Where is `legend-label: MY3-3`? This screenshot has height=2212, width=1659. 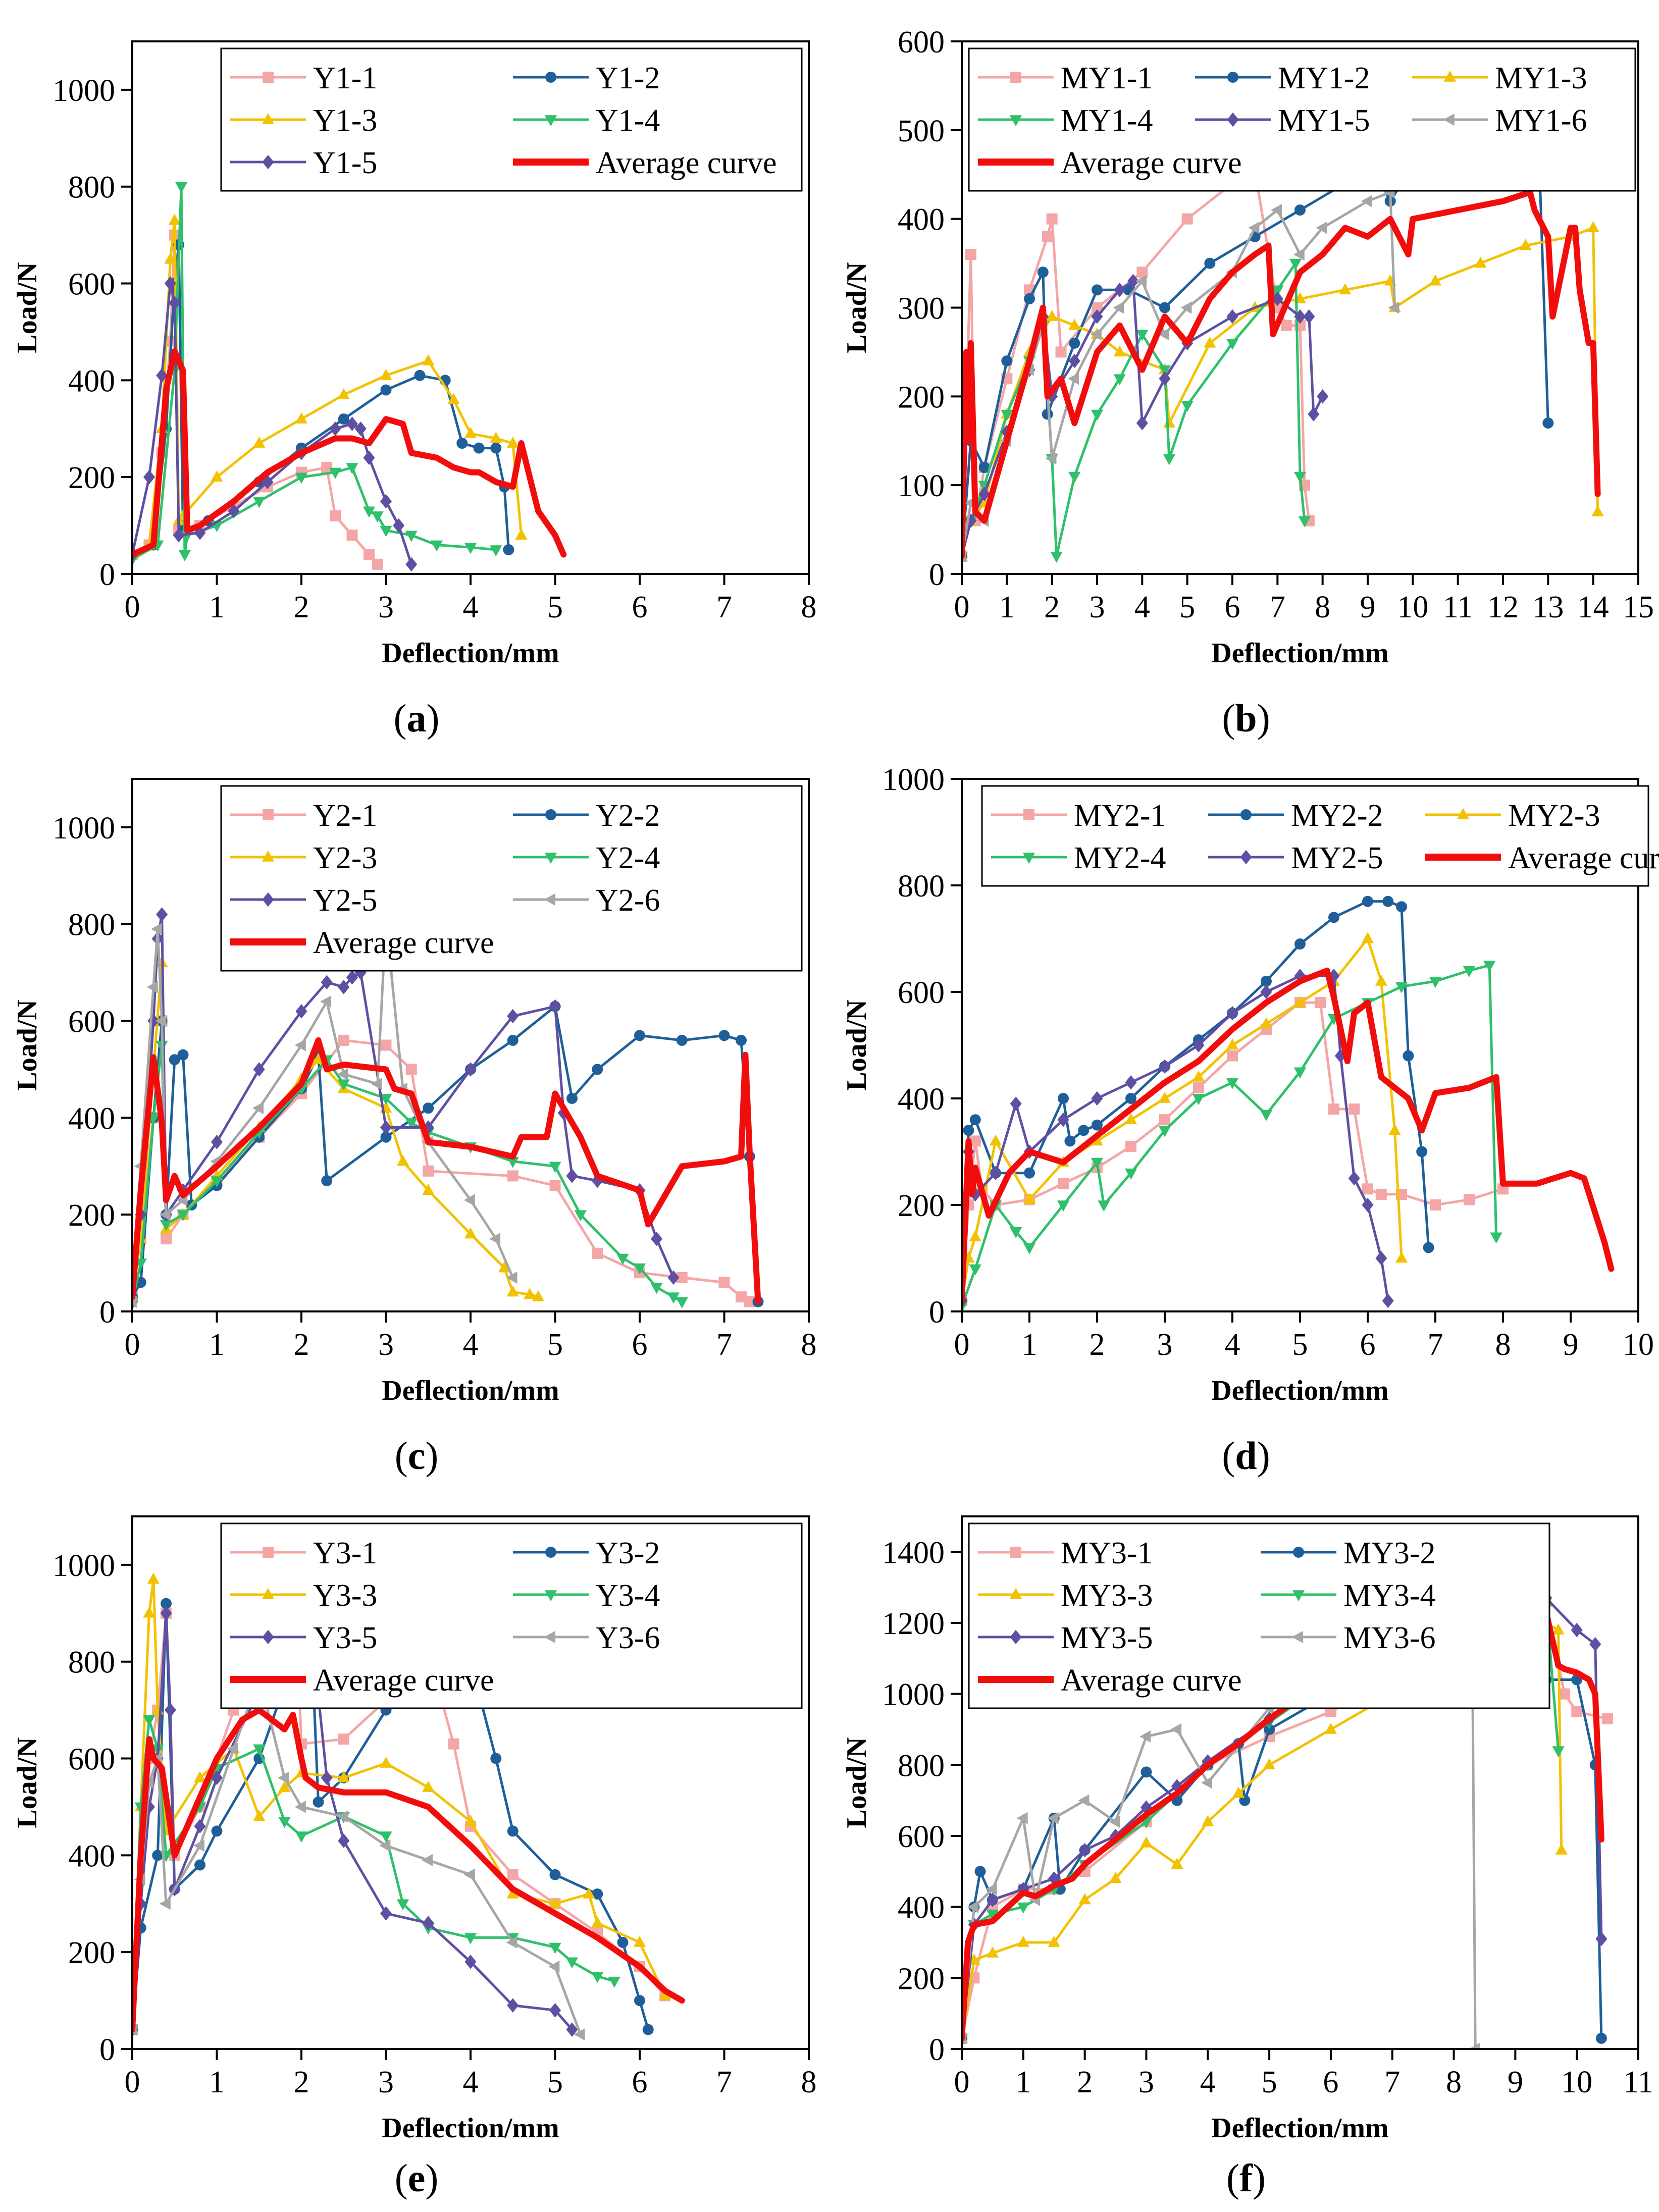
legend-label: MY3-3 is located at coordinates (1107, 1595).